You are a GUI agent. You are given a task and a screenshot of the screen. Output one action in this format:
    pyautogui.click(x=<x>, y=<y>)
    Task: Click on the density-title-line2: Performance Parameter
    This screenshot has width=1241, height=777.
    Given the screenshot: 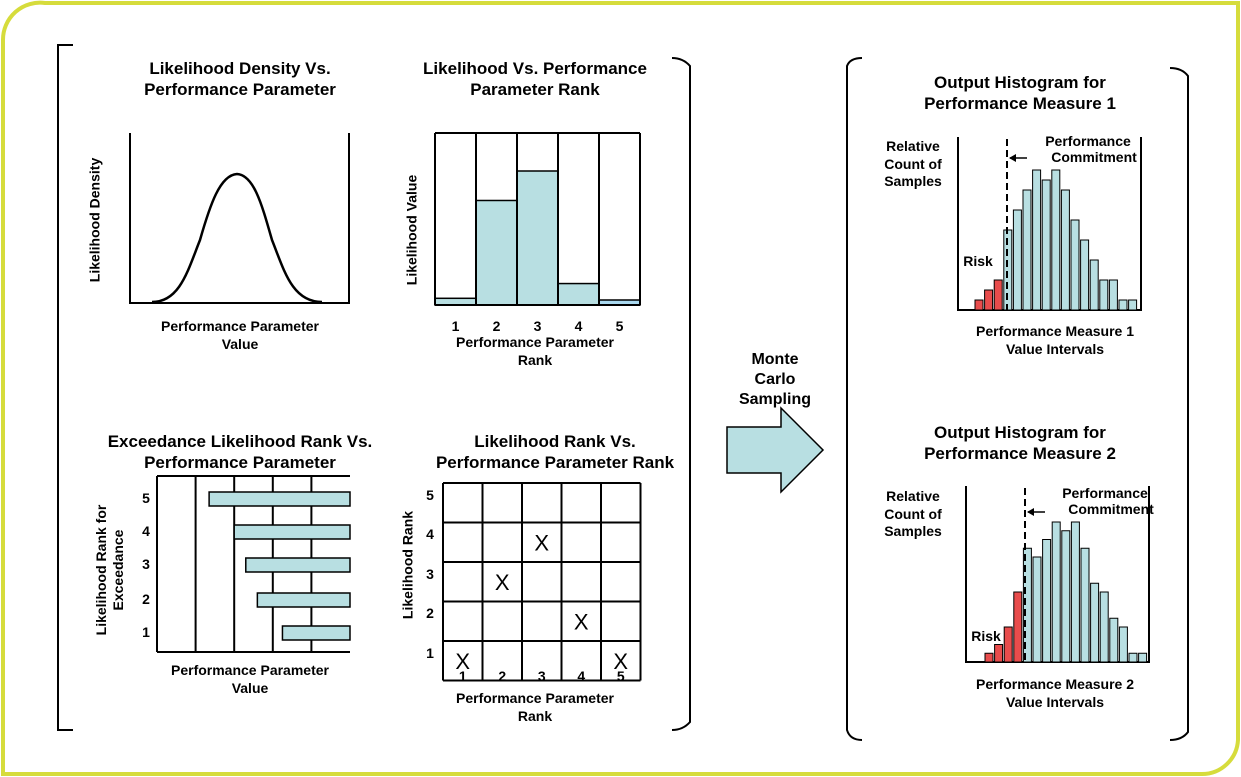 What is the action you would take?
    pyautogui.click(x=240, y=90)
    